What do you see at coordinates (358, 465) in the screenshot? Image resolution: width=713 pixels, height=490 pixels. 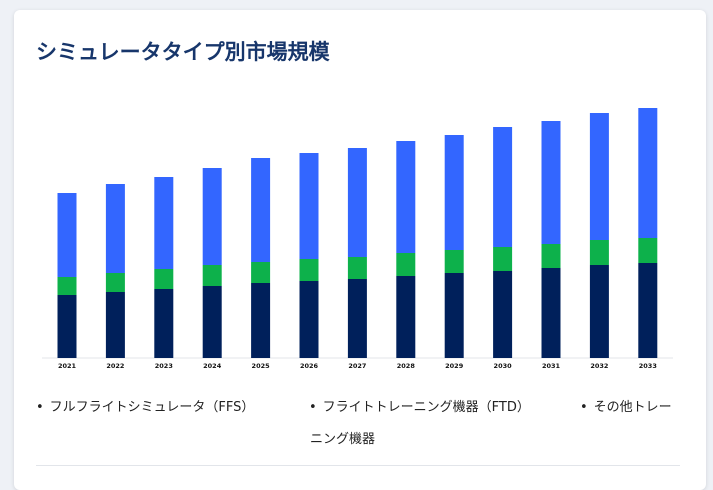 I see `divider` at bounding box center [358, 465].